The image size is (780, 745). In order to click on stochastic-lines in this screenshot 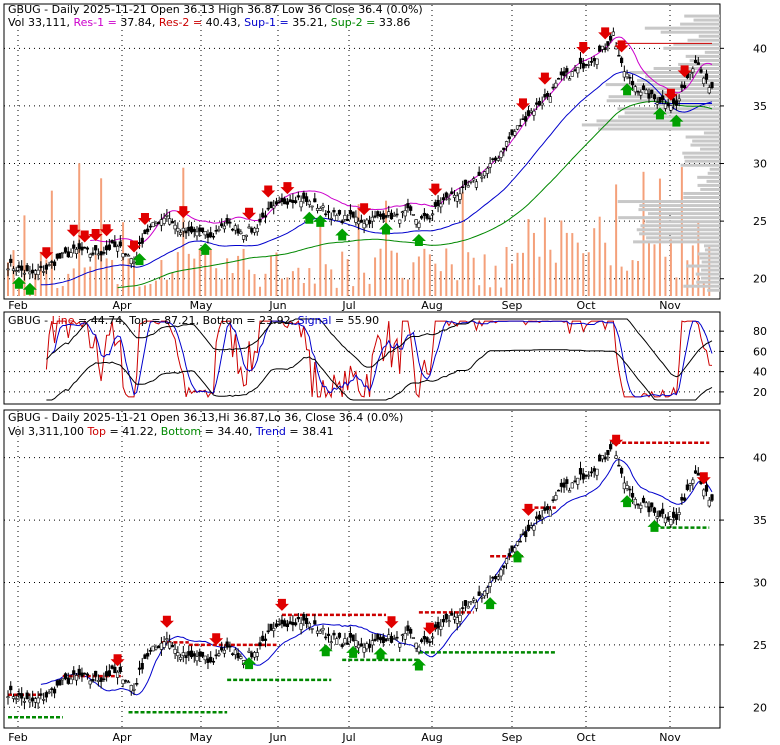, I will do `click(379, 359)`.